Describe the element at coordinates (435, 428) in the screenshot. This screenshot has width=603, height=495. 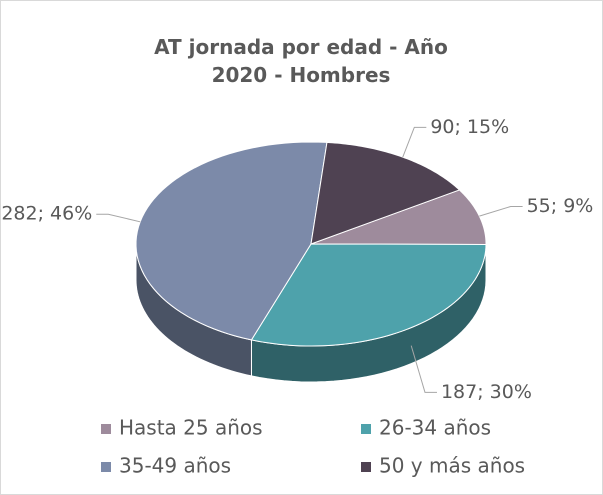
I see `legend-label: 26-34 años` at that location.